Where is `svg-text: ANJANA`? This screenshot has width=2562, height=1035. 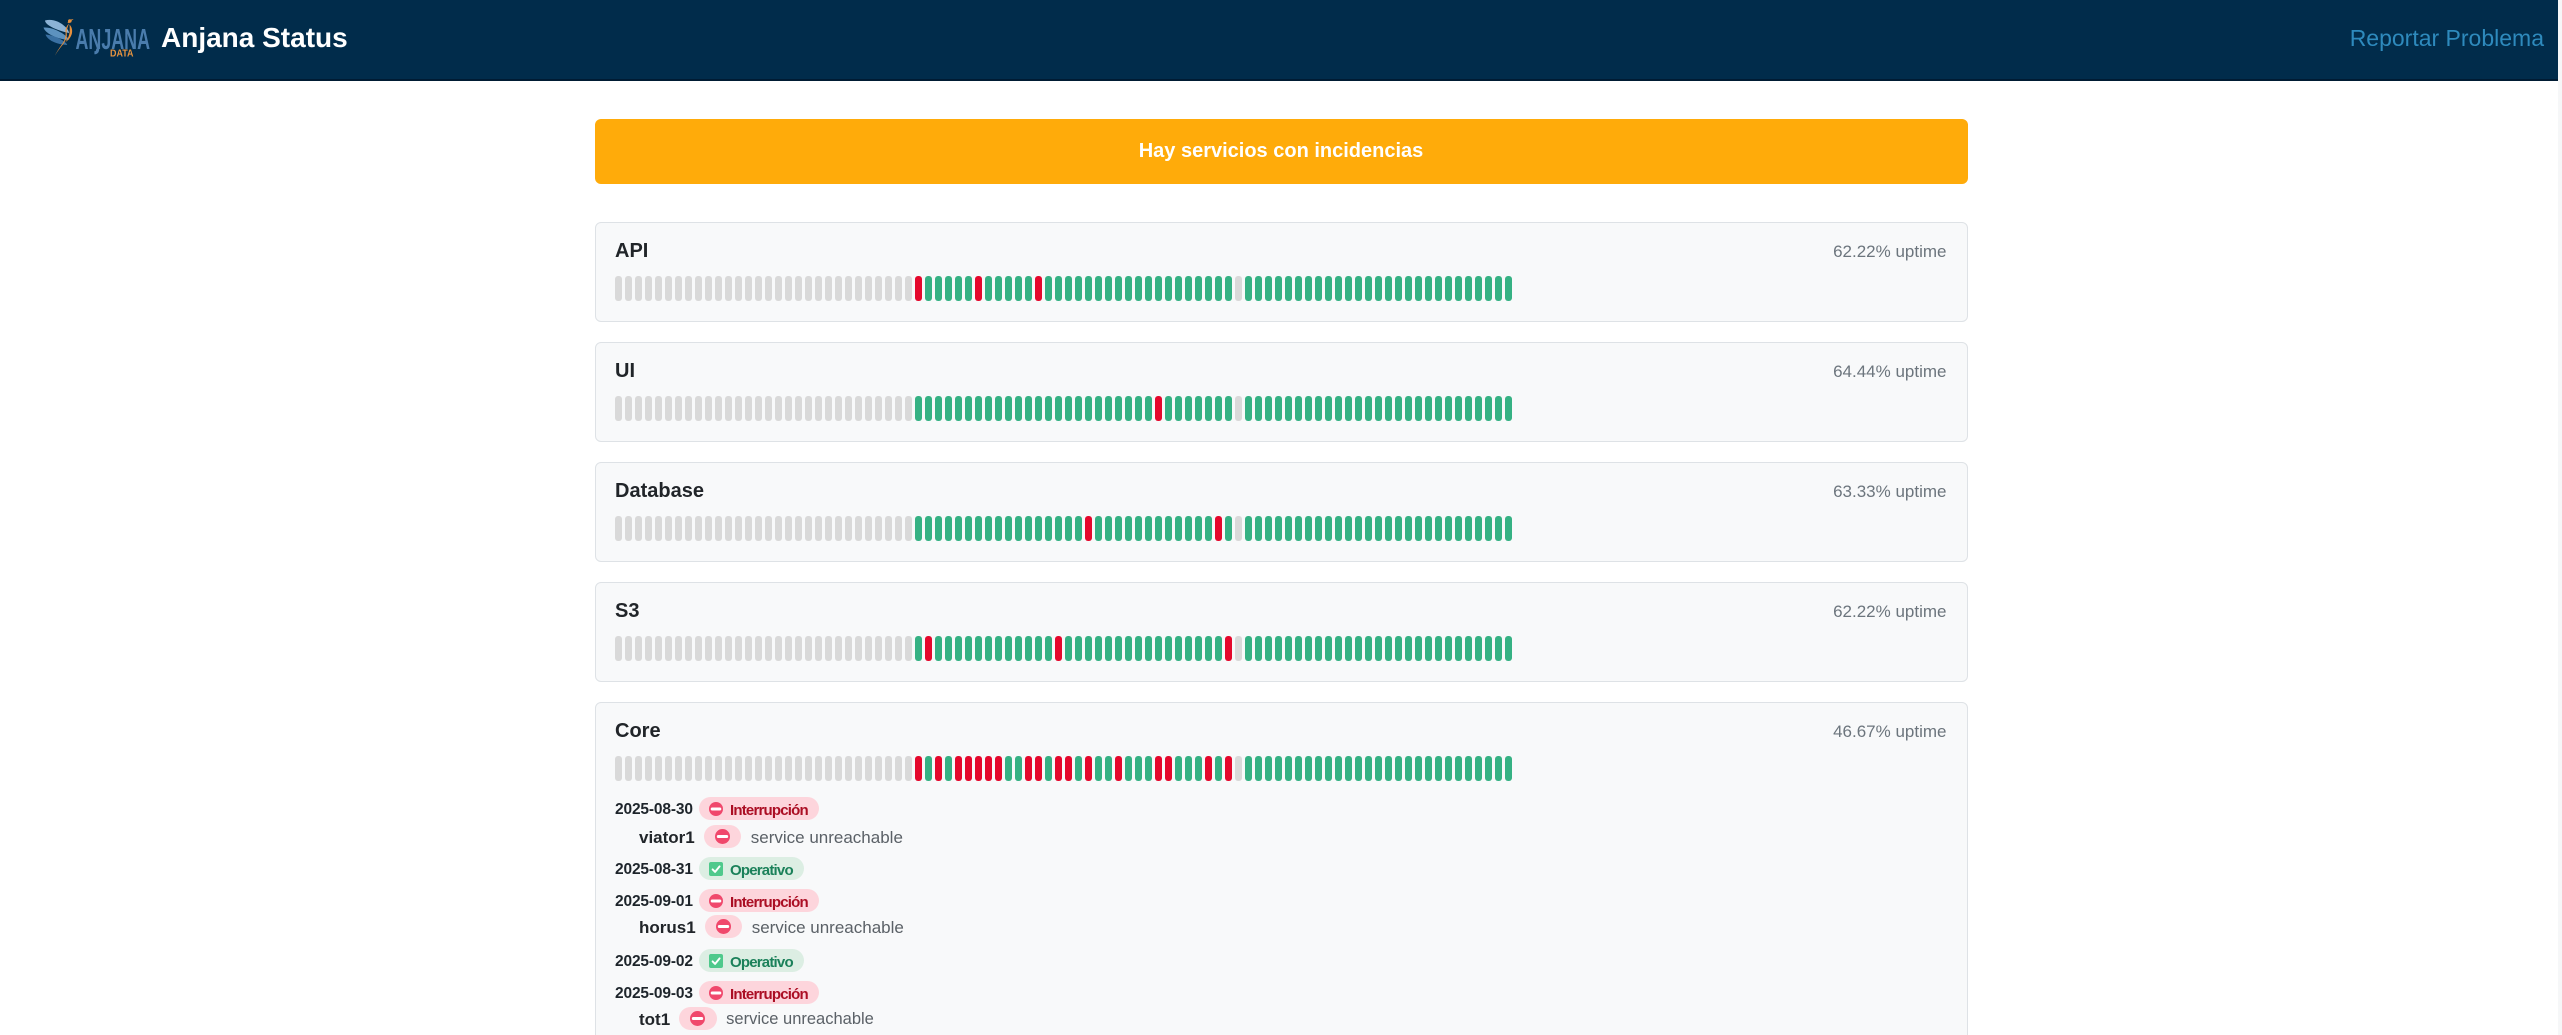
svg-text: ANJANA is located at coordinates (113, 40).